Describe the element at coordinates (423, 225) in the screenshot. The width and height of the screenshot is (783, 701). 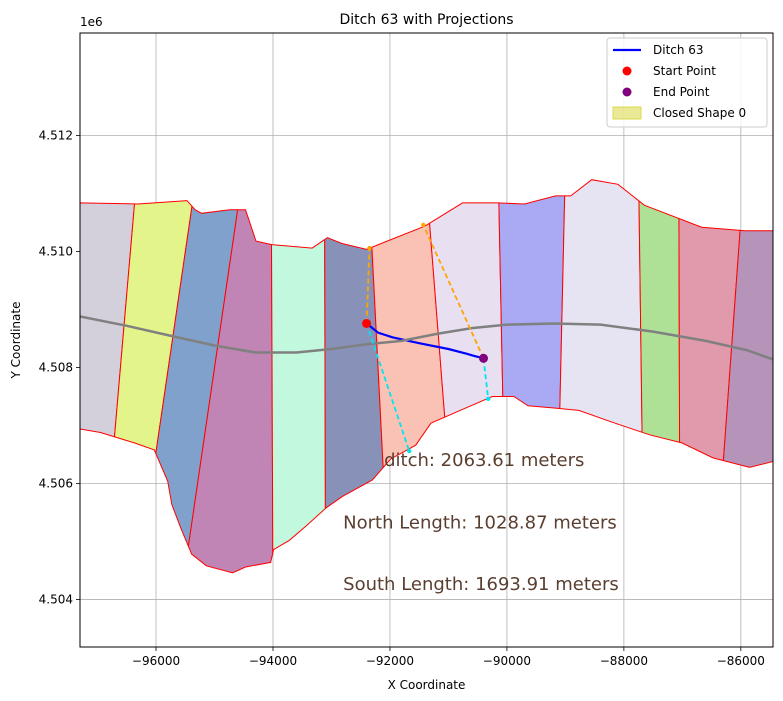
I see `north-projection-end-end-dot` at that location.